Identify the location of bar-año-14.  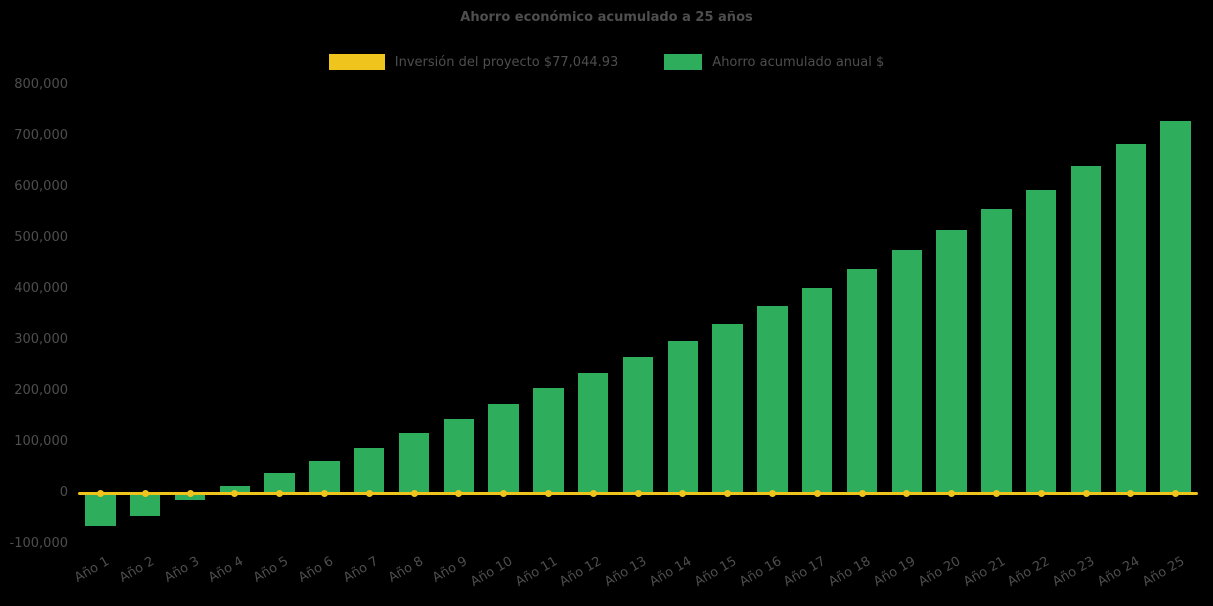
(683, 417).